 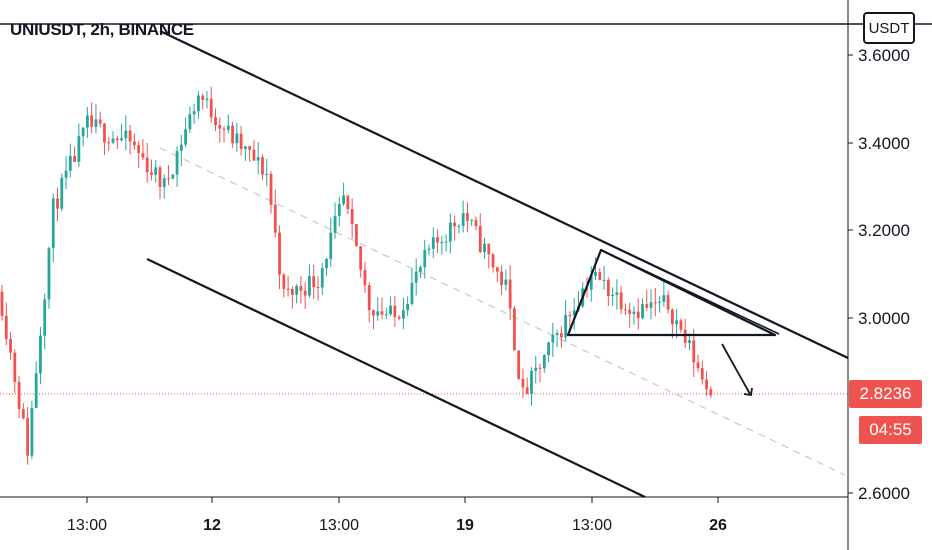 What do you see at coordinates (736, 369) in the screenshot?
I see `arrow-shaft` at bounding box center [736, 369].